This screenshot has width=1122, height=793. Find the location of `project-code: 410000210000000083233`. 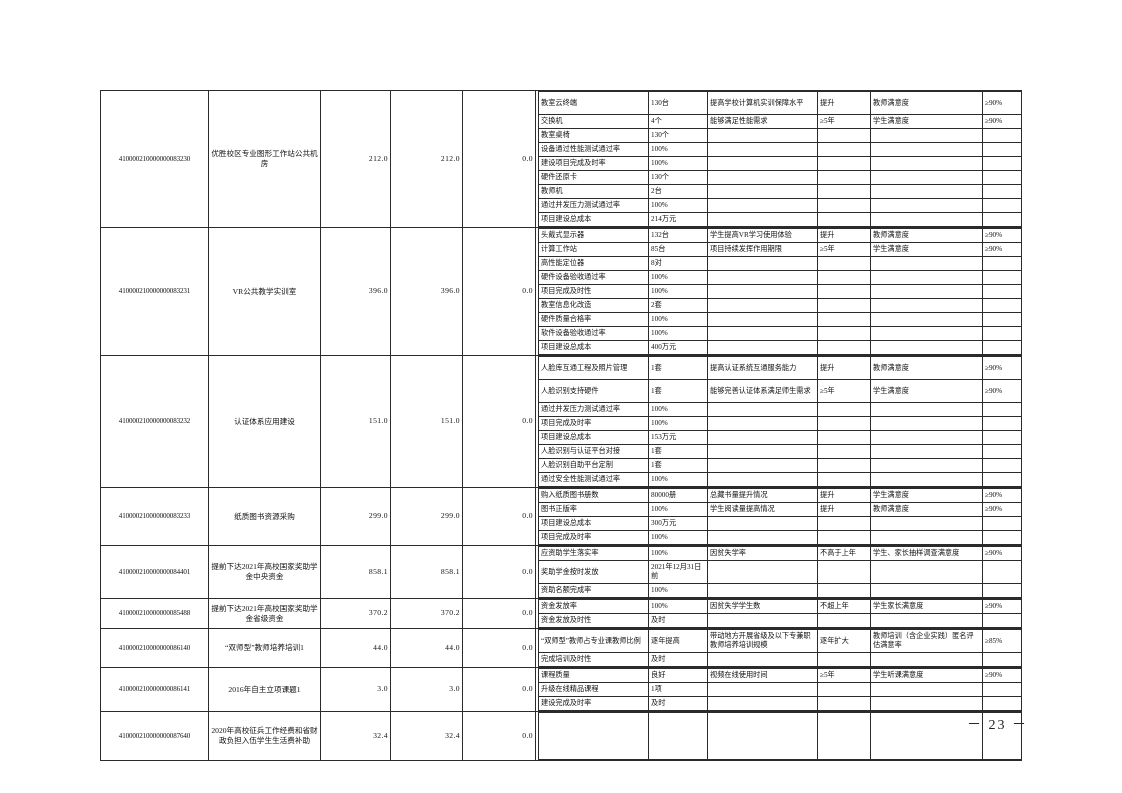

project-code: 410000210000000083233 is located at coordinates (154, 516).